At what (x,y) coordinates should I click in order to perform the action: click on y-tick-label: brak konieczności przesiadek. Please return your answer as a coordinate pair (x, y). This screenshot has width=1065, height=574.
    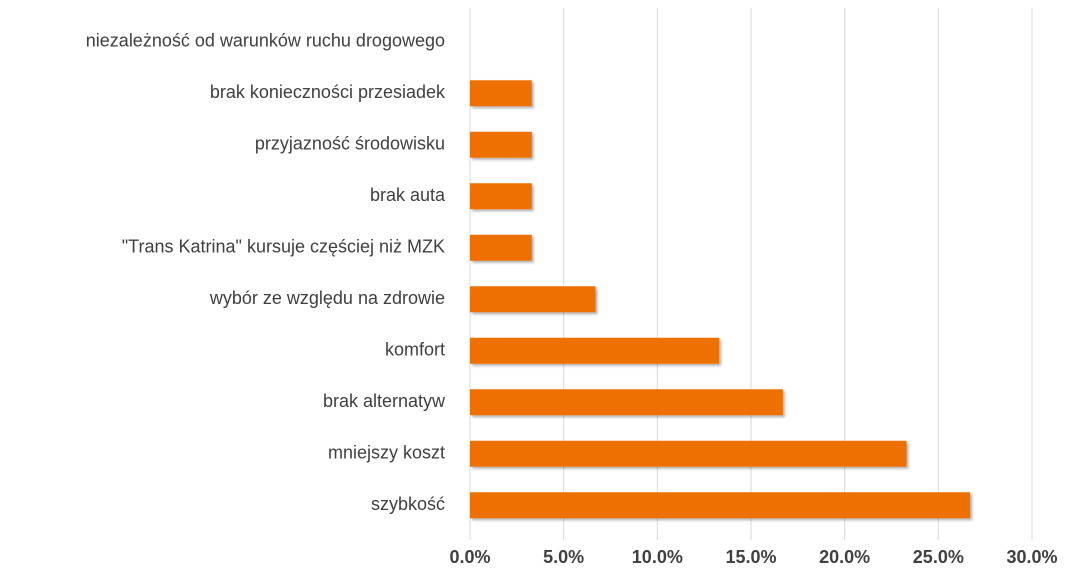
    Looking at the image, I should click on (328, 92).